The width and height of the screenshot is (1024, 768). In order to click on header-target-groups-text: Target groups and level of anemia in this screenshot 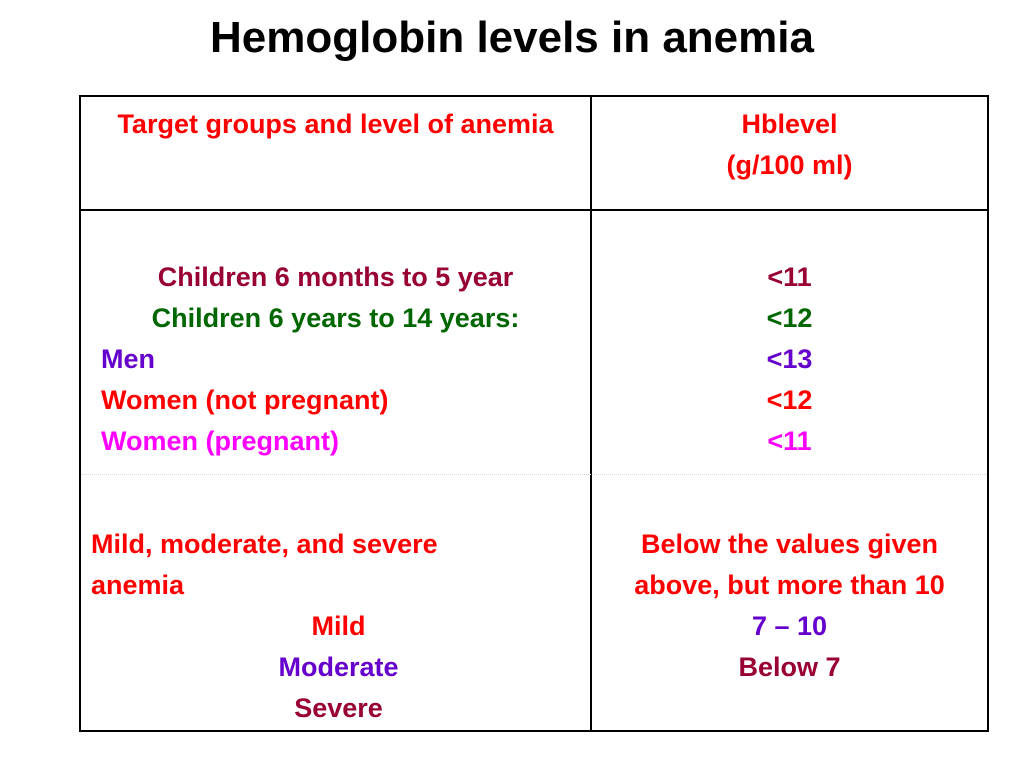, I will do `click(335, 124)`.